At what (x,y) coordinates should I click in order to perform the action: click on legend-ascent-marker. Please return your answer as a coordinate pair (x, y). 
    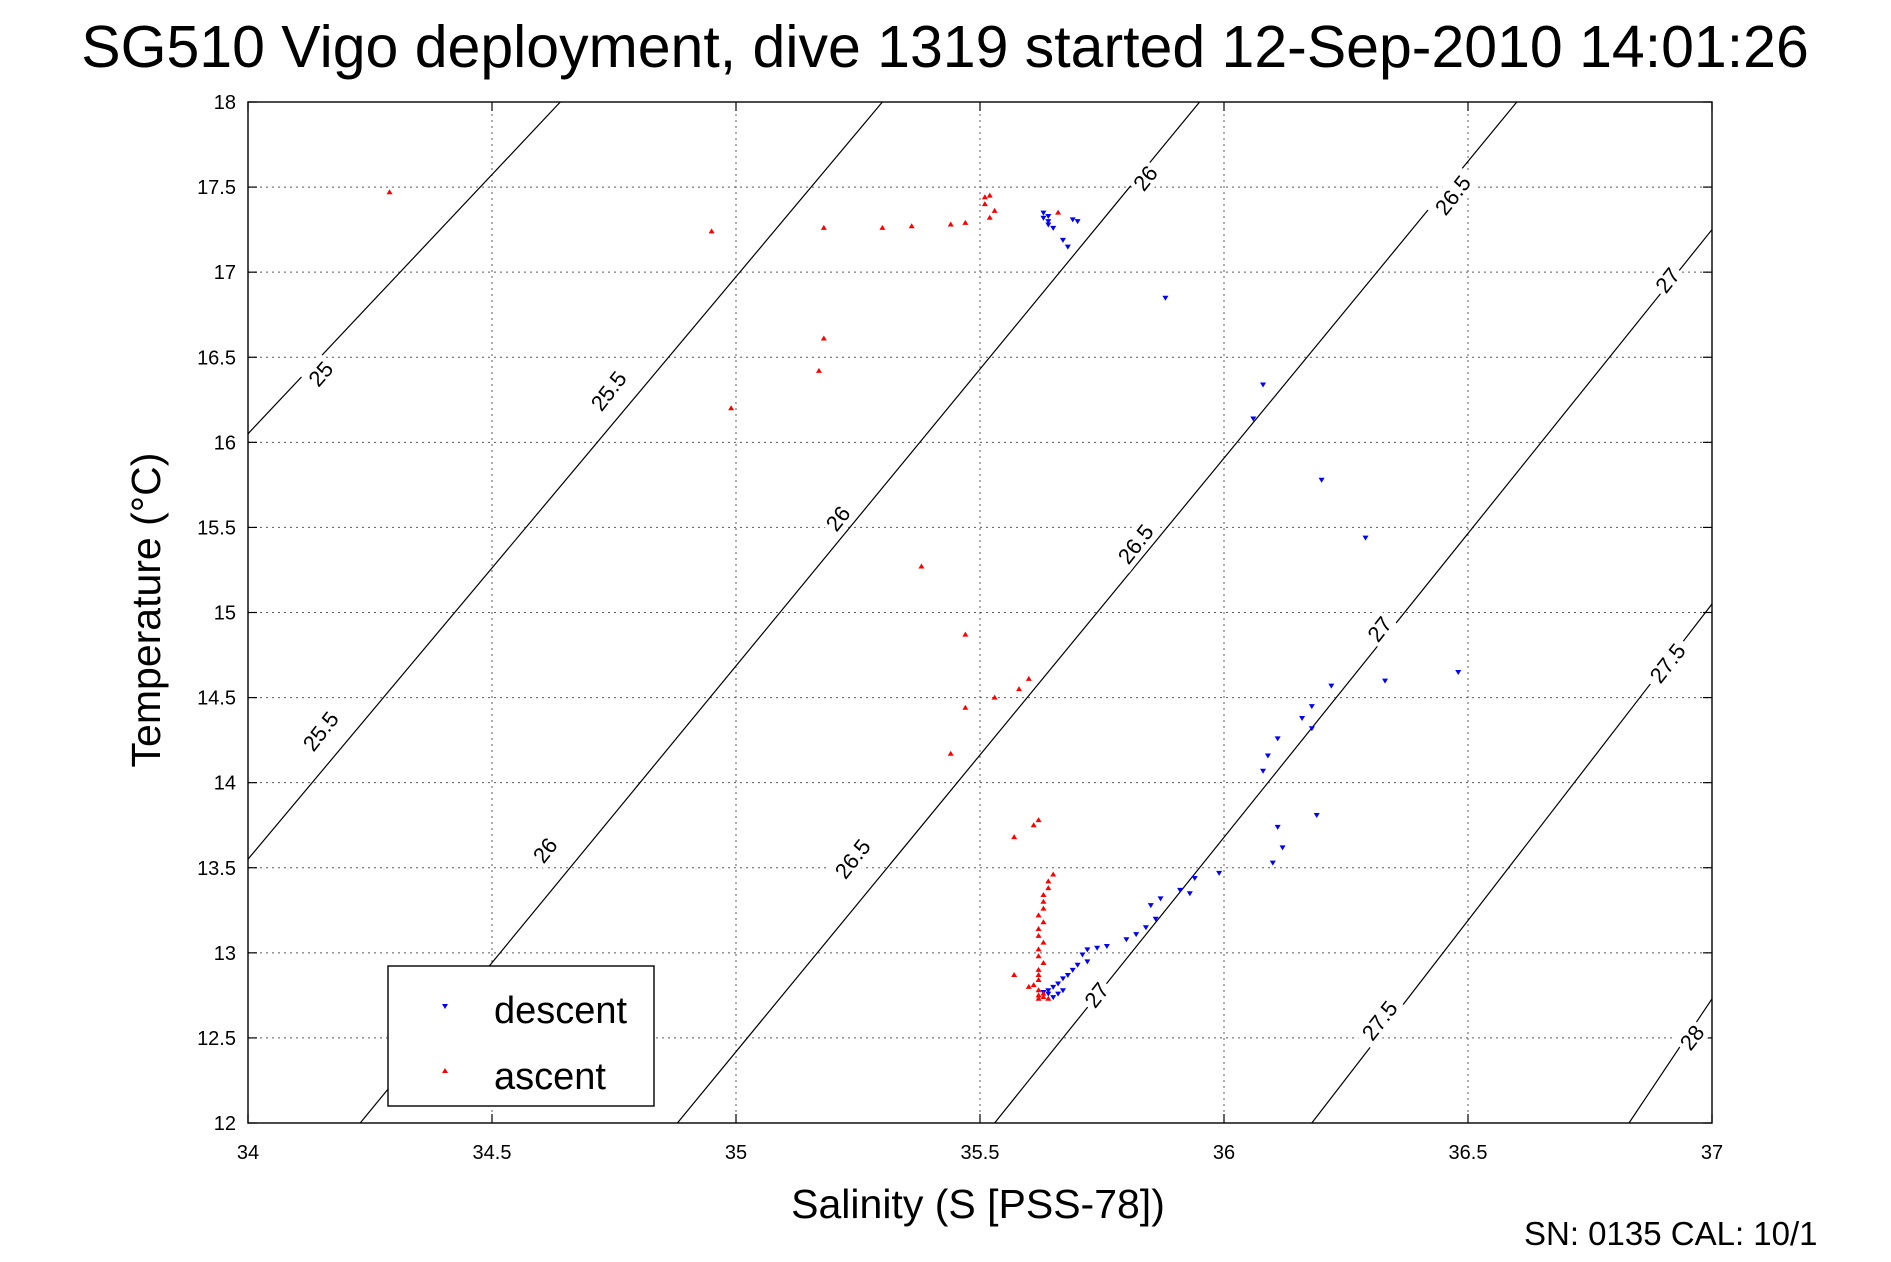
    Looking at the image, I should click on (445, 1070).